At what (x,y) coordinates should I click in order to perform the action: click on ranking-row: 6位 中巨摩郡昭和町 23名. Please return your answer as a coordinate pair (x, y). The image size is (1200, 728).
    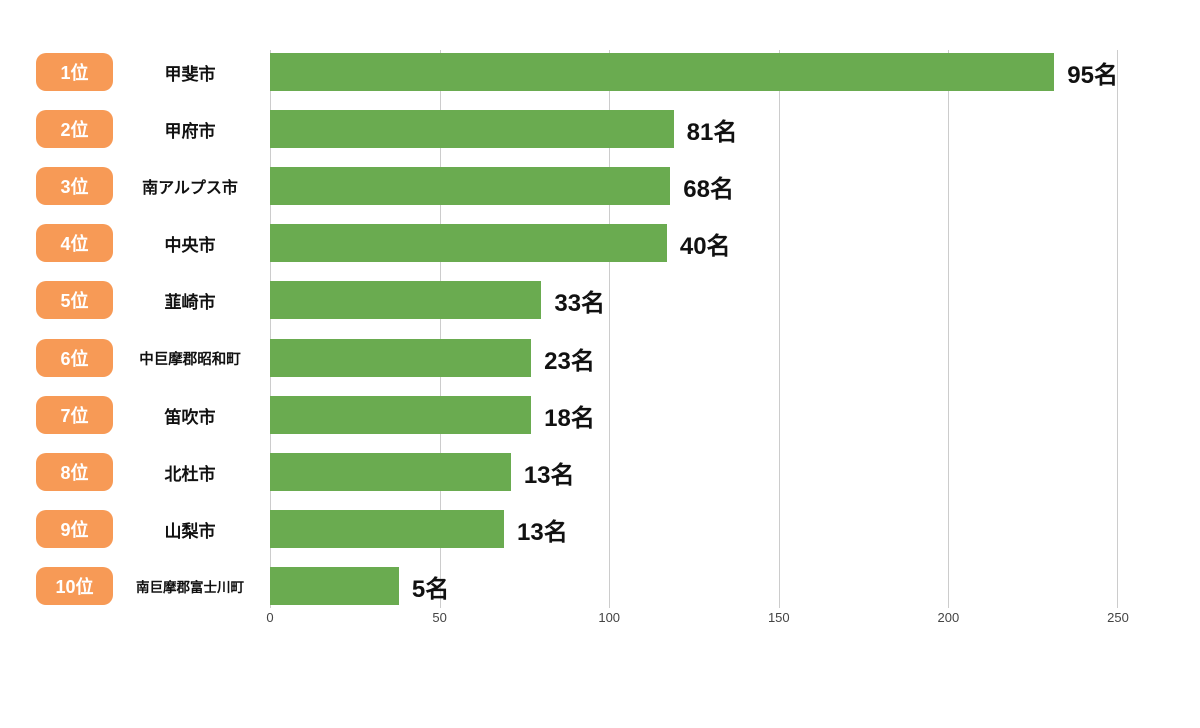
    Looking at the image, I should click on (600, 358).